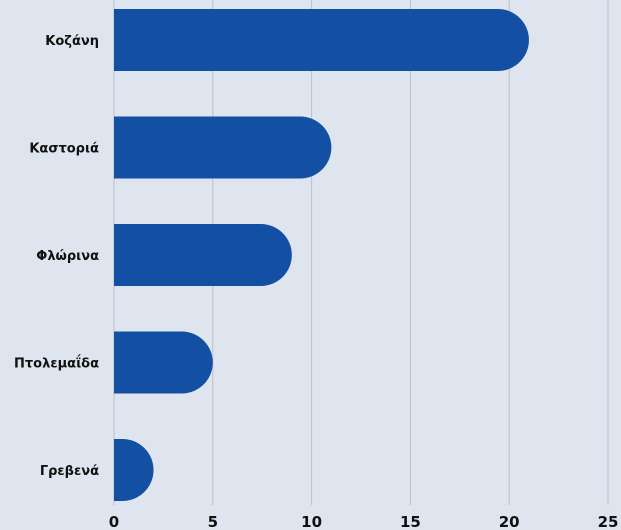  I want to click on category-labels: Κοζάνη Καστοριά Φλώρινα Πτολεμαΐδα Γρεβενά, so click(56, 256).